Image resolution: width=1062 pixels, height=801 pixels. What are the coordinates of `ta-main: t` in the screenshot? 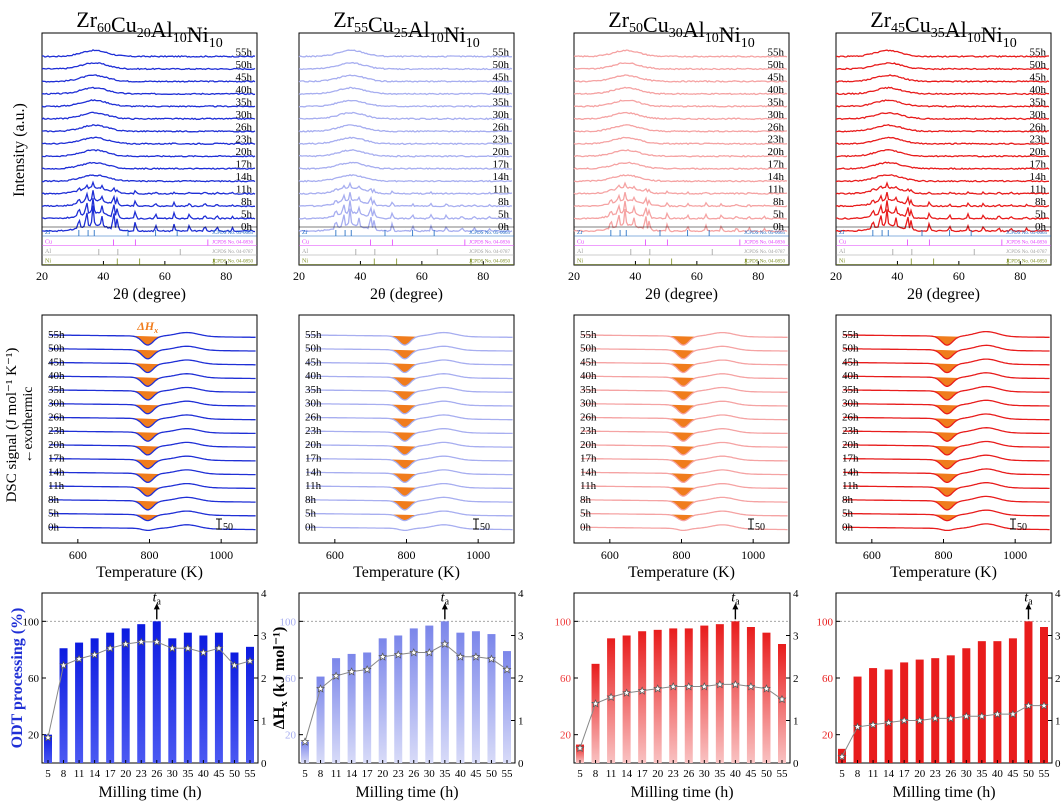 It's located at (443, 597).